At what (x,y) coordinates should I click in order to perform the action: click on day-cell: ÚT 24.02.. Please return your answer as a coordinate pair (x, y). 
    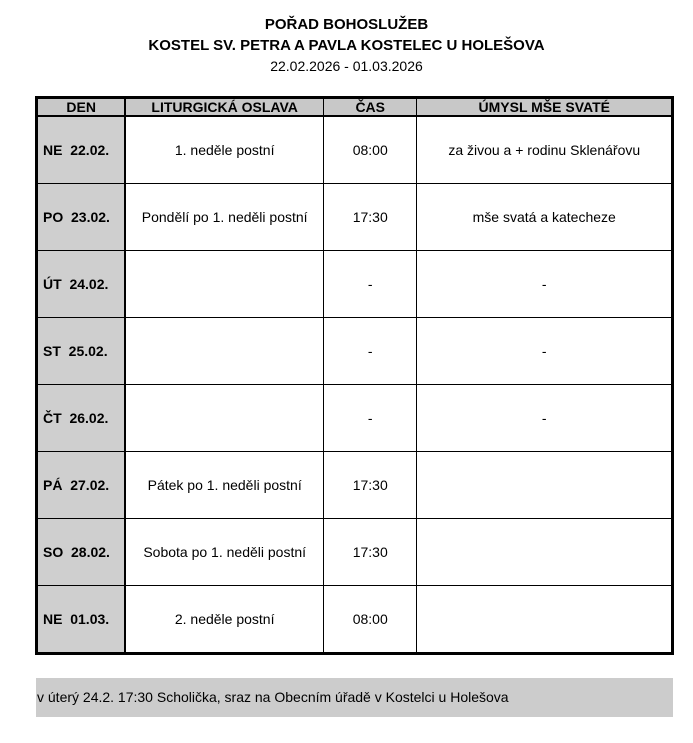
    Looking at the image, I should click on (81, 284).